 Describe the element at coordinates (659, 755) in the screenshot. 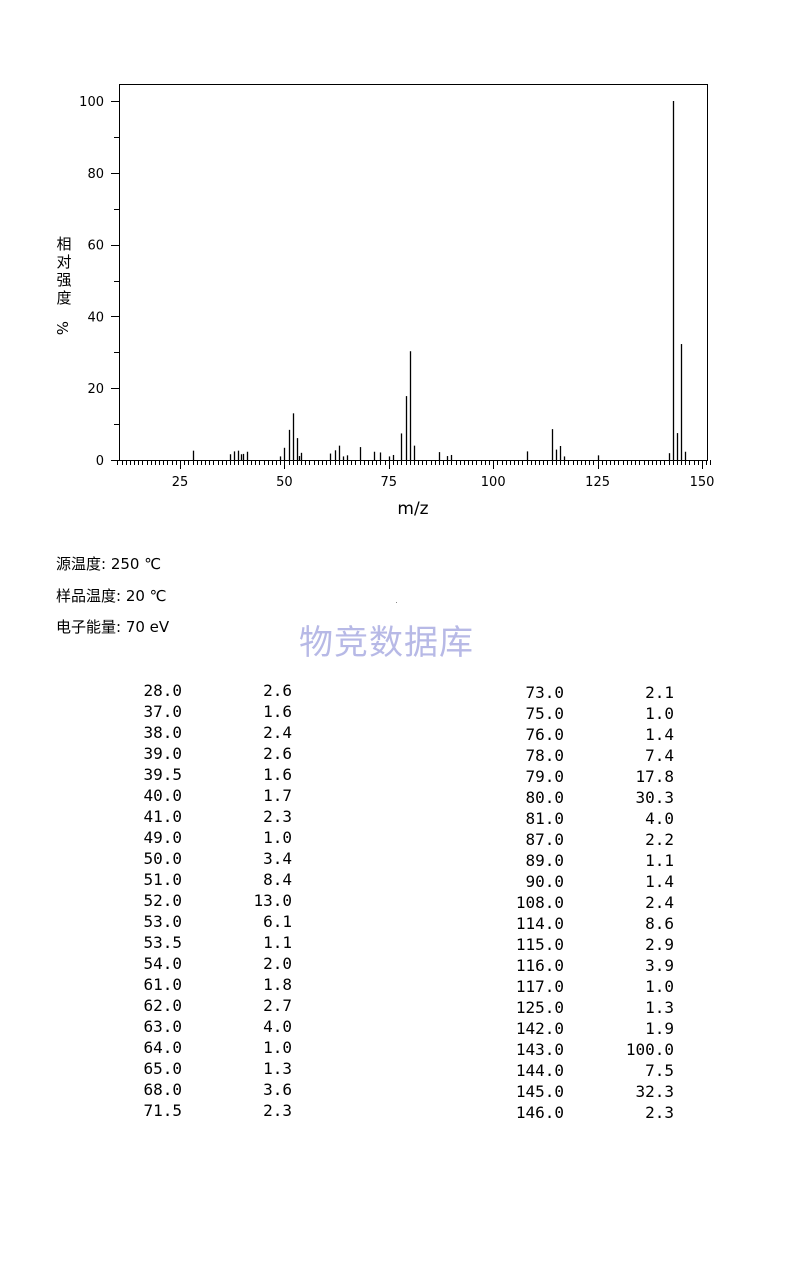

I see `peak-abundance: 7.4` at that location.